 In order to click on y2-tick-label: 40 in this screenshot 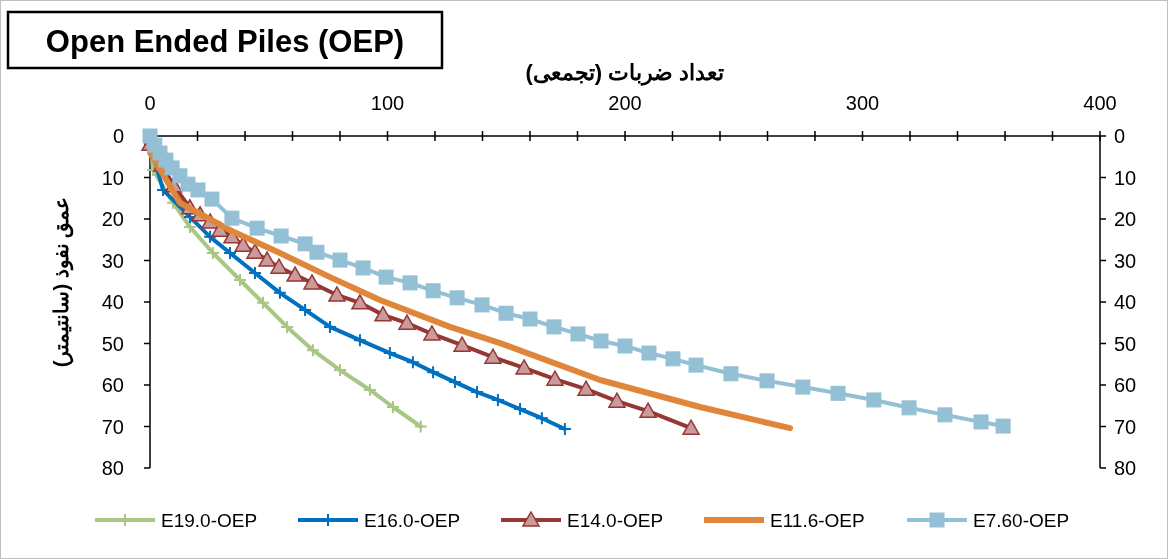, I will do `click(1125, 302)`.